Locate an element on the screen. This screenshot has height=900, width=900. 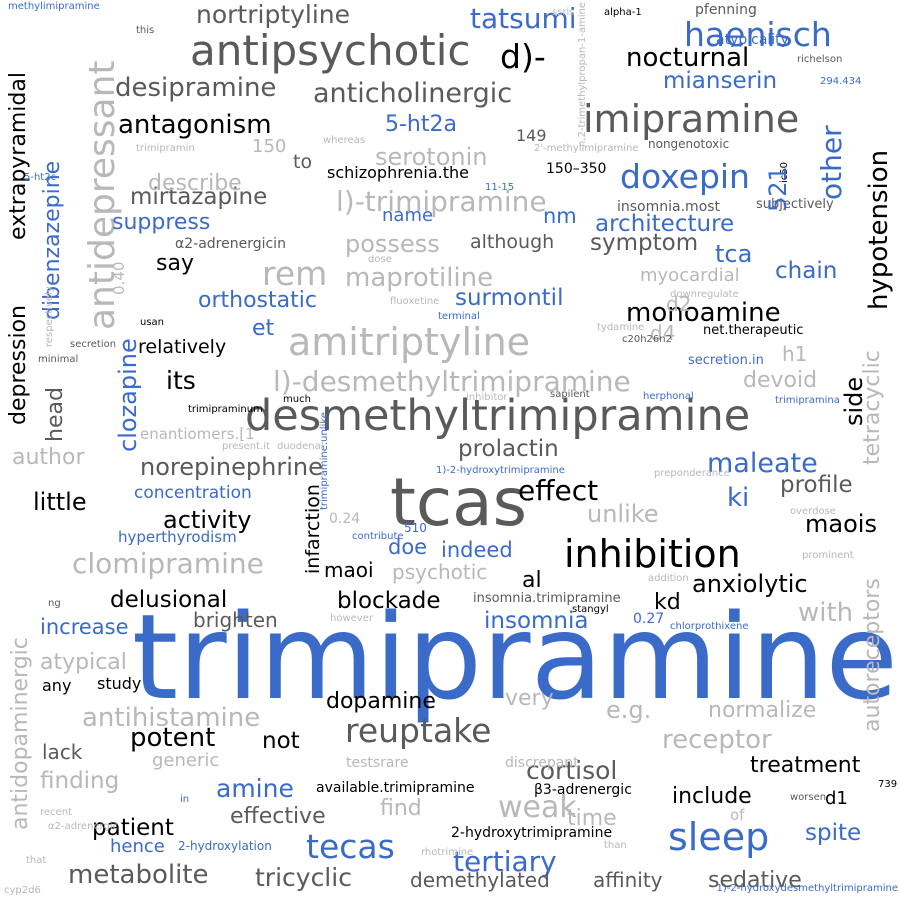
word-terminal: terminal is located at coordinates (459, 316).